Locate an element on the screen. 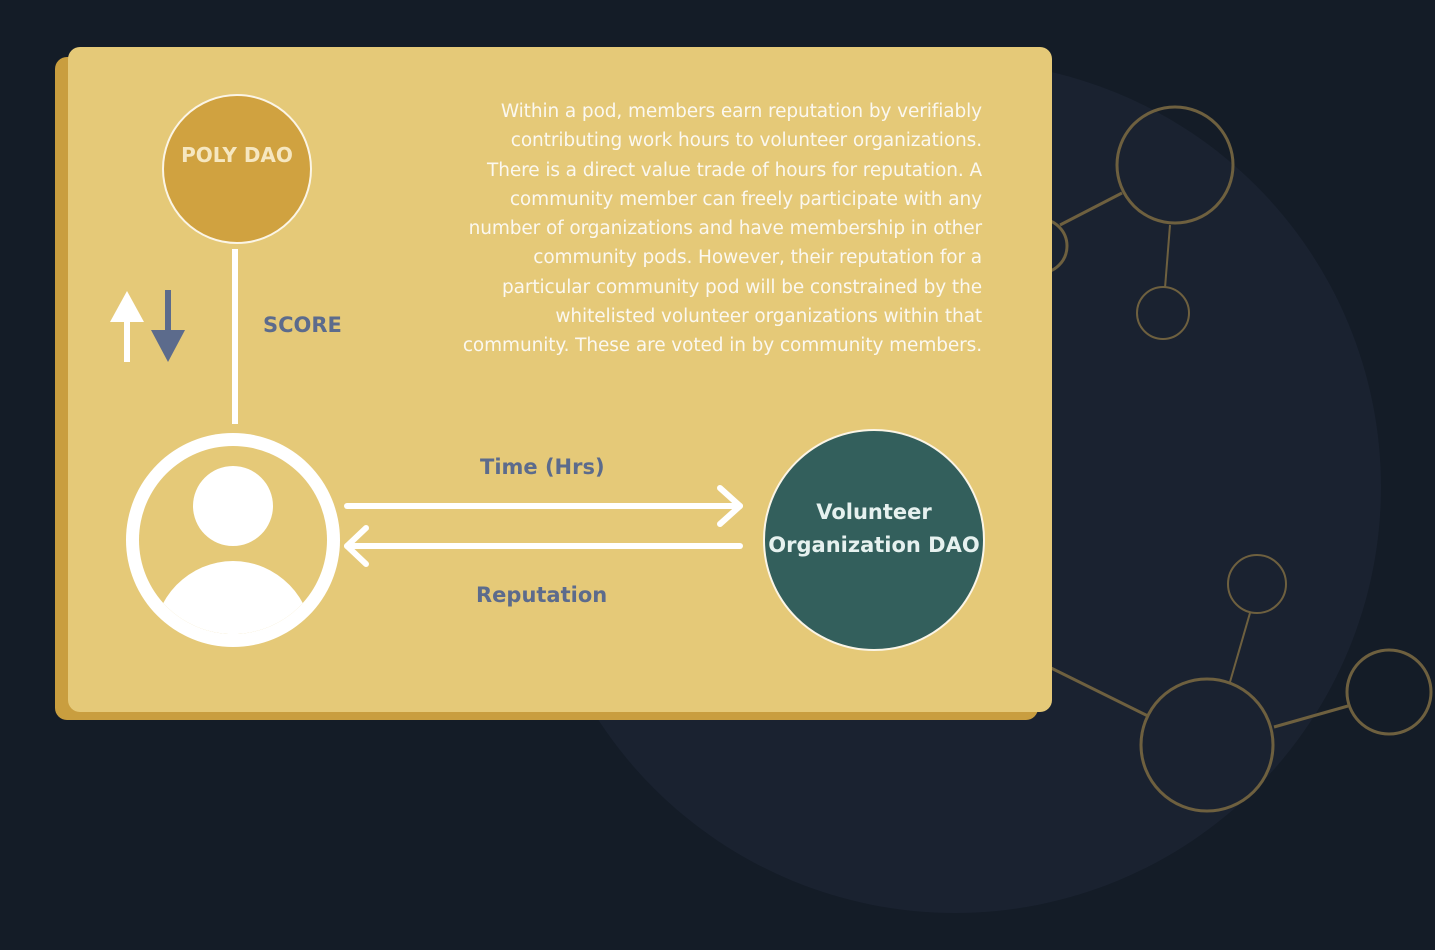 The width and height of the screenshot is (1435, 950). arrow-right-icon is located at coordinates (543, 506).